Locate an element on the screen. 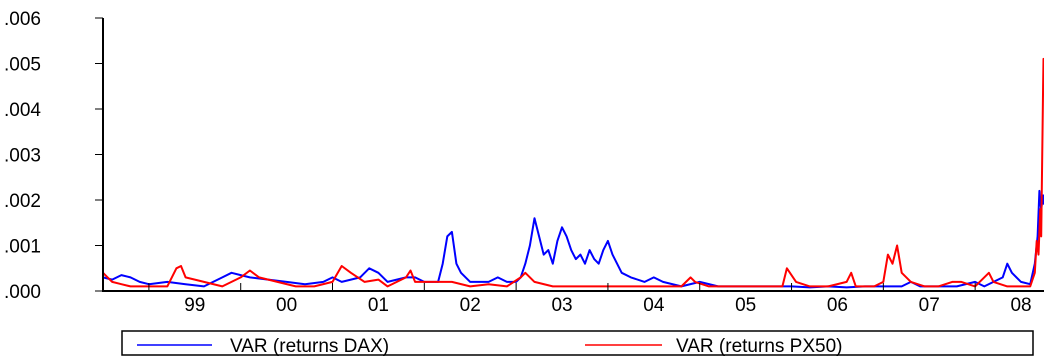 The image size is (1044, 356). y-axis-labels: .000 .001 .002 .003 .004 .005 .006 is located at coordinates (22, 156).